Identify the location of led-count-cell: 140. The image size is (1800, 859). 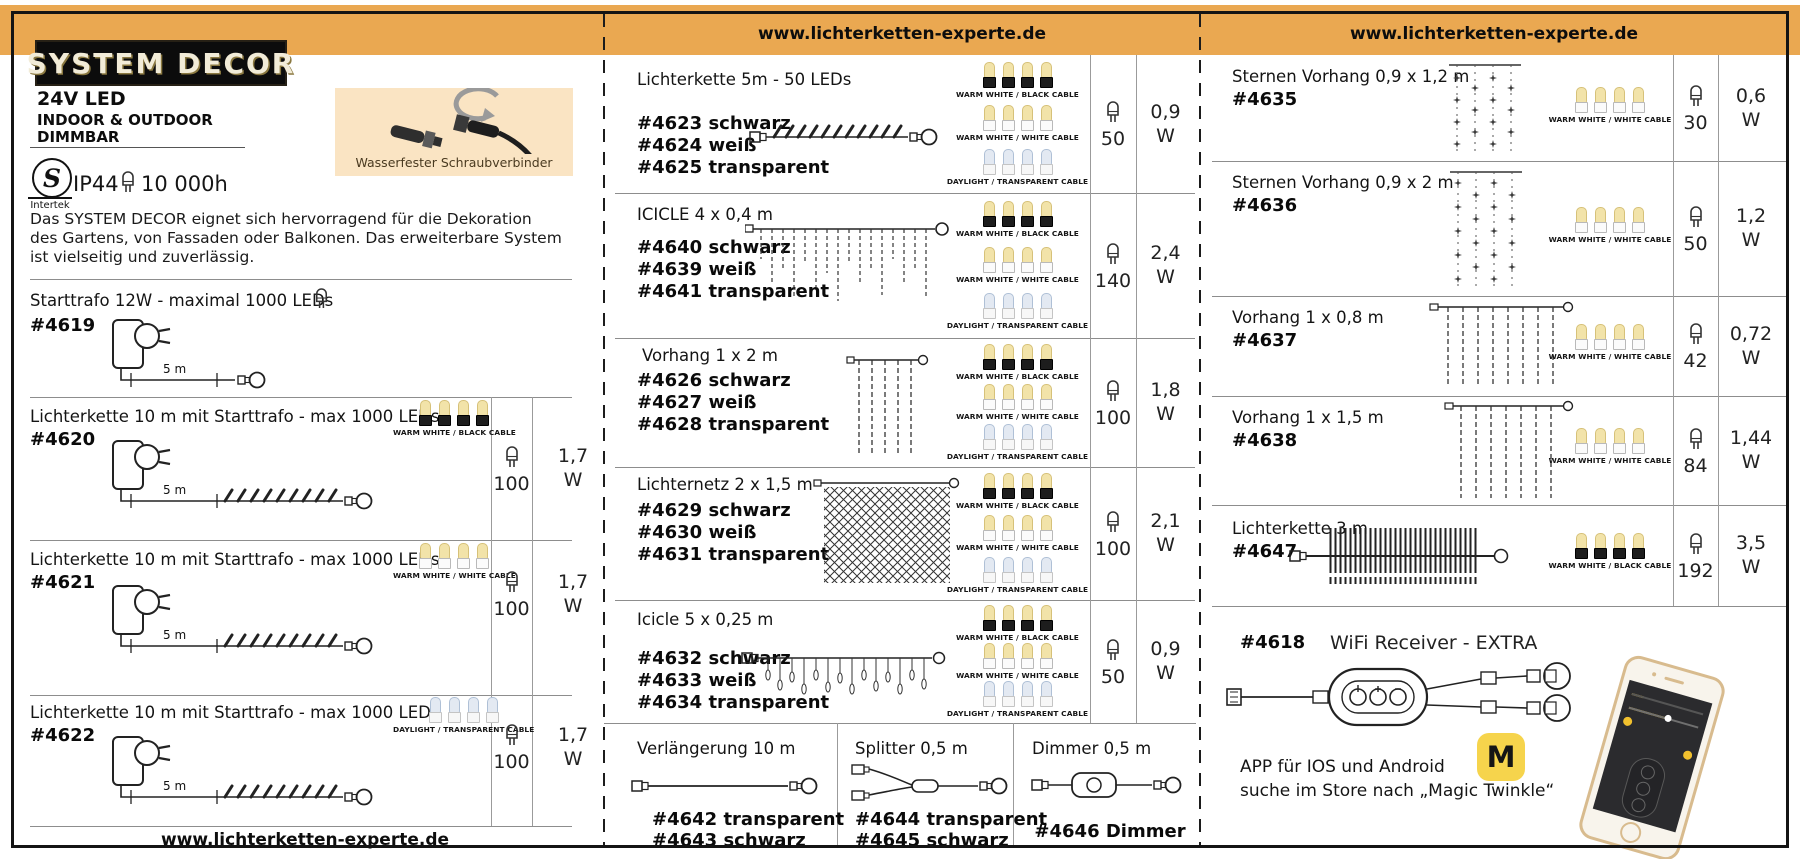
(1113, 265).